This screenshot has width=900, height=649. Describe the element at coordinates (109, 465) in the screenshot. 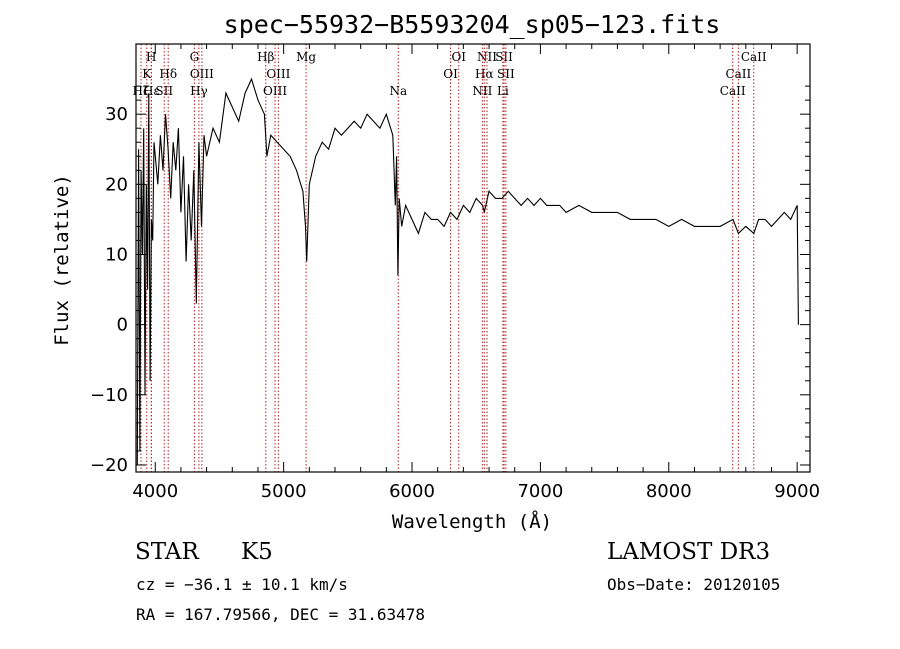

I see `y-tick-label: −20` at that location.